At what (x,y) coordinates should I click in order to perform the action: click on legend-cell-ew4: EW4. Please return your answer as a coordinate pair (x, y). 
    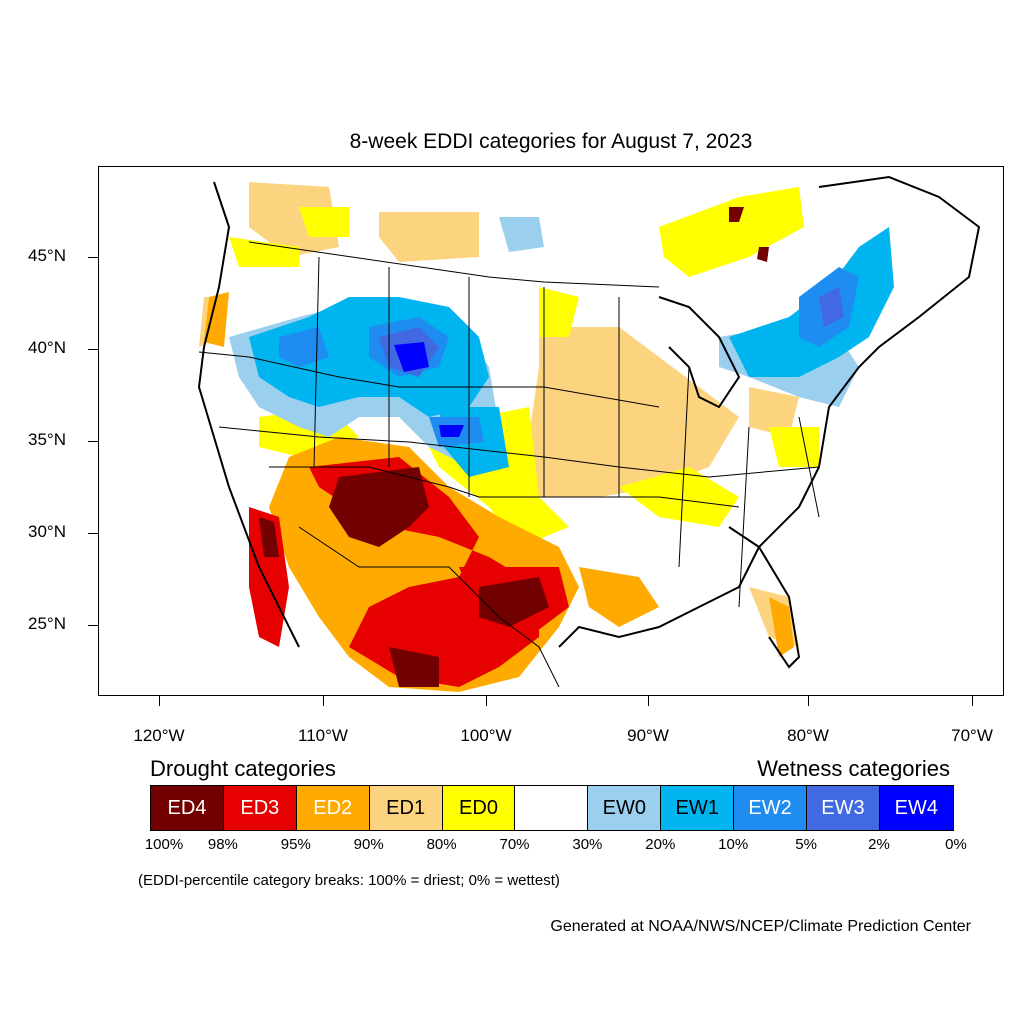
    Looking at the image, I should click on (916, 808).